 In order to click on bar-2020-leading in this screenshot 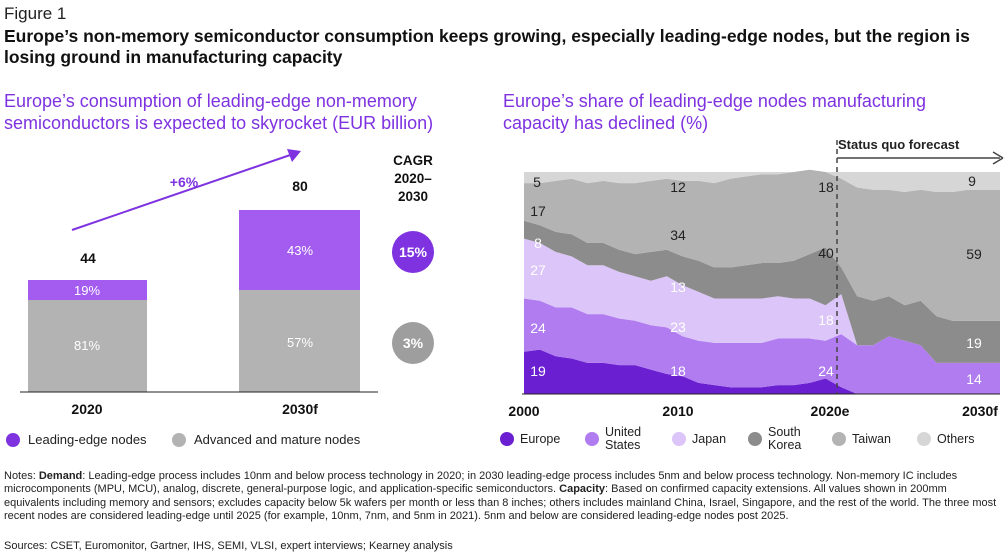, I will do `click(87, 290)`.